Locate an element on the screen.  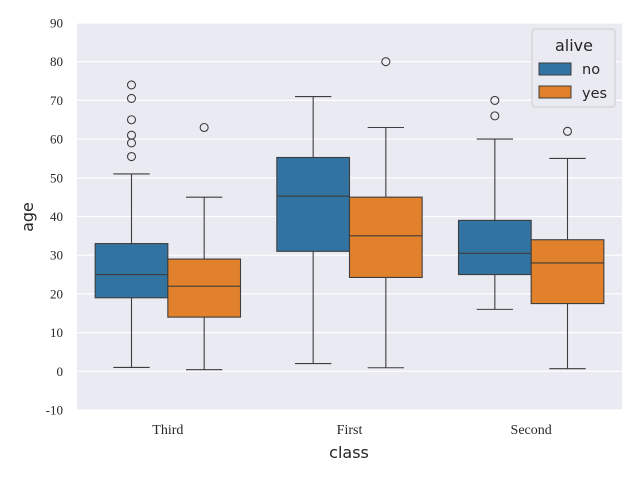
y-tick-label: 10 is located at coordinates (56, 332).